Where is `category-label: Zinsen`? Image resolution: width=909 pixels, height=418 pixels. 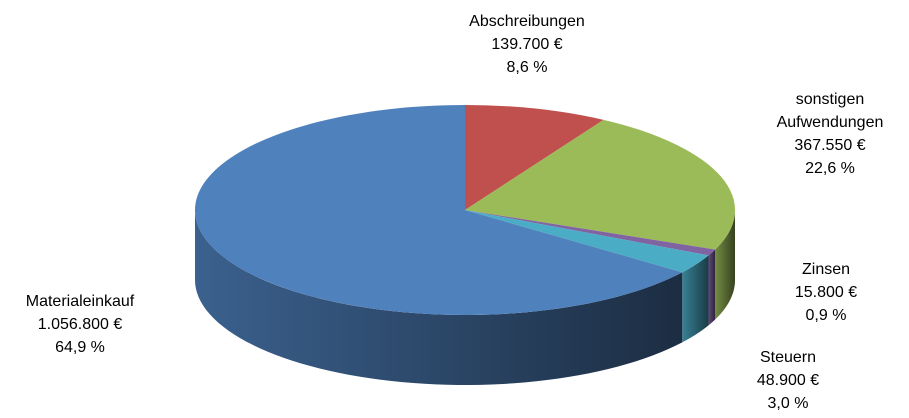 category-label: Zinsen is located at coordinates (826, 269).